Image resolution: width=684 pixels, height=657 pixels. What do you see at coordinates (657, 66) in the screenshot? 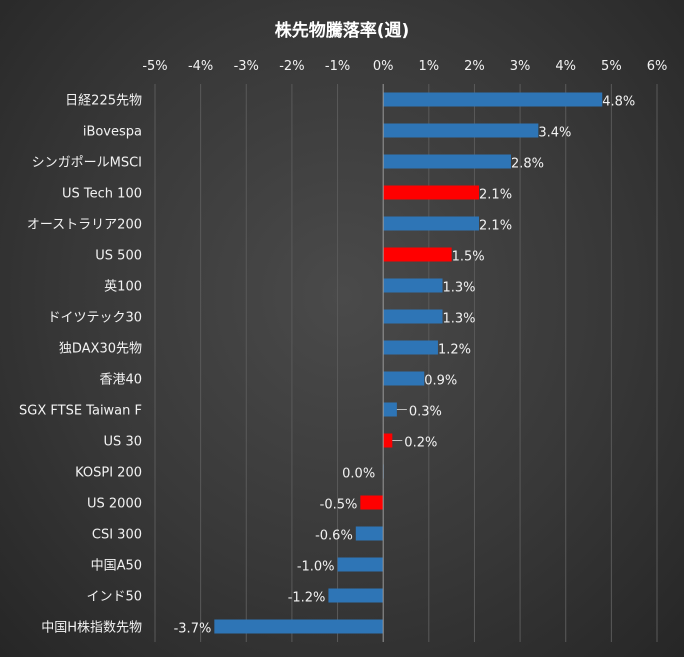
I see `x-tick-label: 6%` at bounding box center [657, 66].